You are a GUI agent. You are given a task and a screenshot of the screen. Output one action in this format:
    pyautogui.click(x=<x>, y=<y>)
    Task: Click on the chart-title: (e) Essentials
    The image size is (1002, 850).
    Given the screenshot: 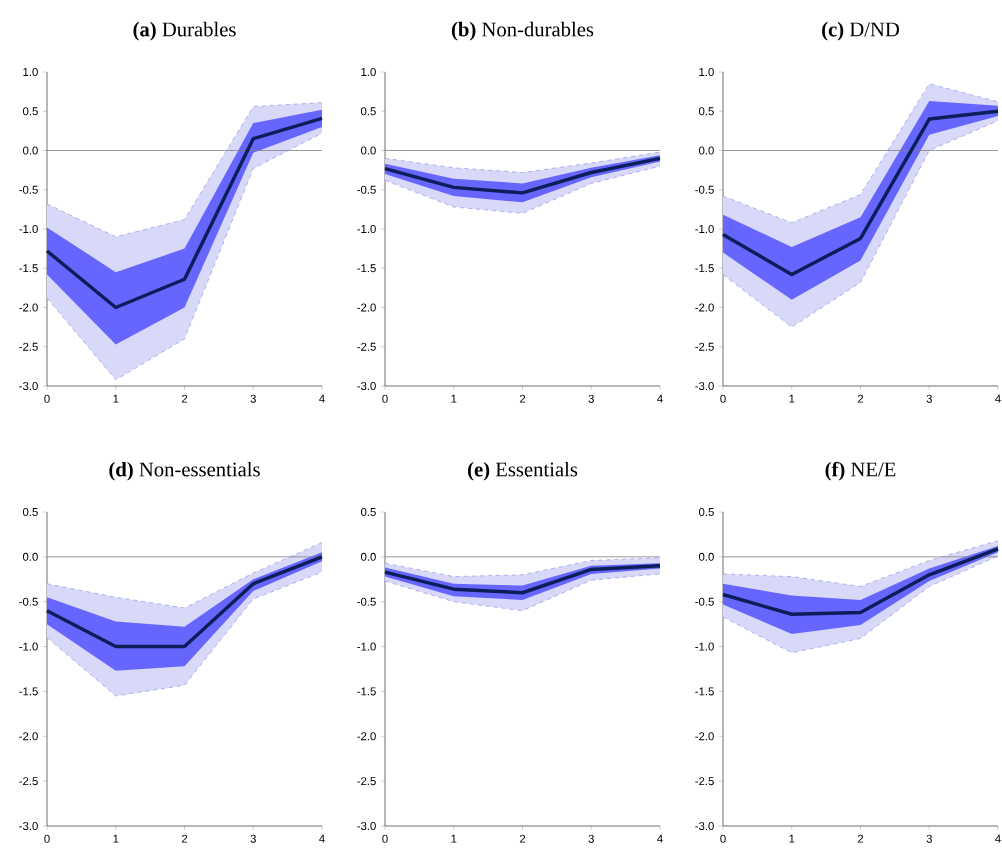 What is the action you would take?
    pyautogui.click(x=523, y=471)
    